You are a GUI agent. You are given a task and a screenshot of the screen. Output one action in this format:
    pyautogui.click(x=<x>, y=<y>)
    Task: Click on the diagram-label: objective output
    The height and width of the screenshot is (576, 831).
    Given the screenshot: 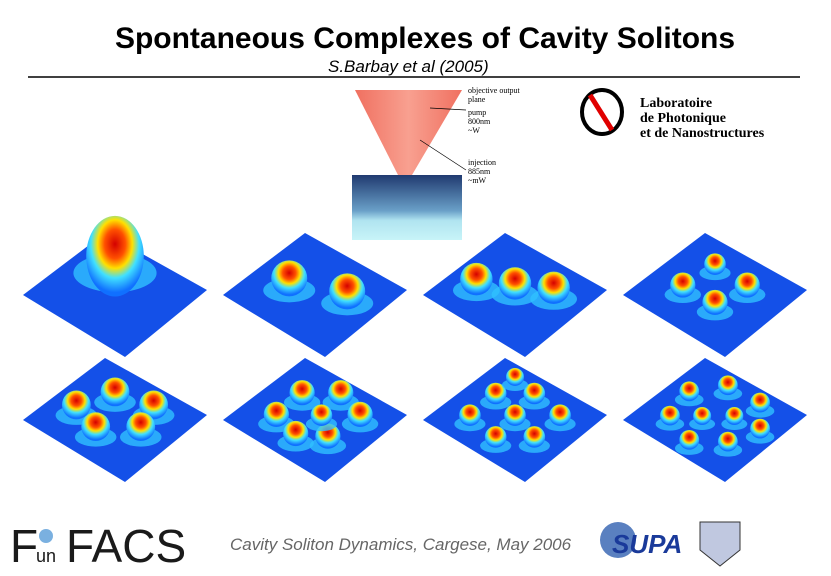 What is the action you would take?
    pyautogui.click(x=494, y=90)
    